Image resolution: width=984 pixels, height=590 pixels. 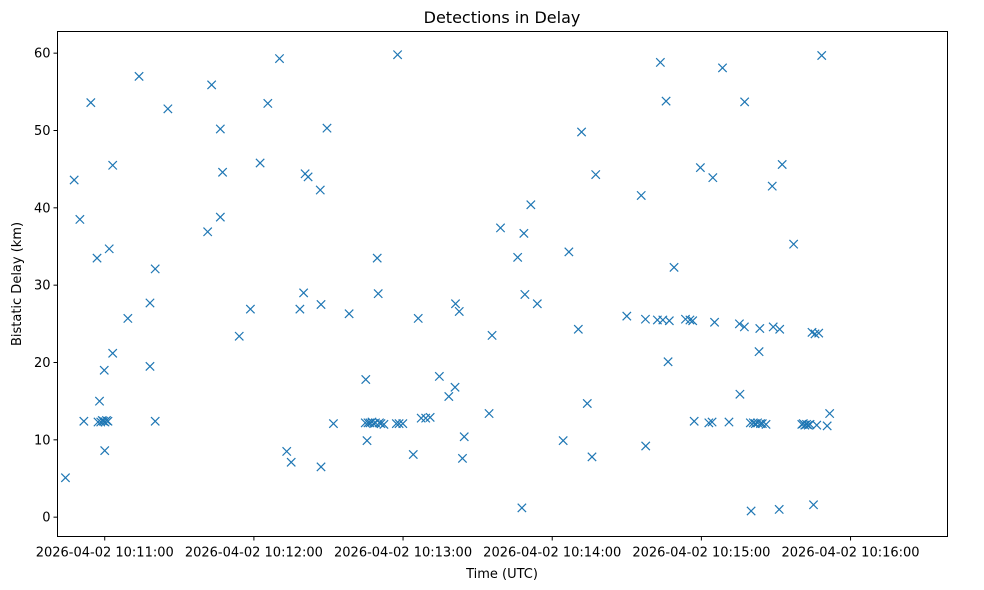 I want to click on x-tick-label: 2026-04-02 10:16:00, so click(x=851, y=553).